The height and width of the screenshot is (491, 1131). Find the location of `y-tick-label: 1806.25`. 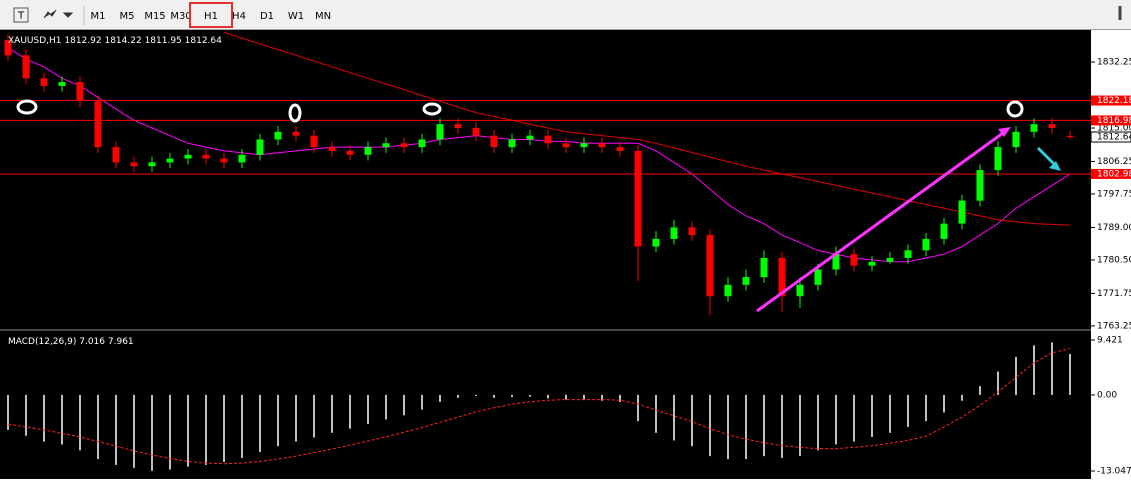

y-tick-label: 1806.25 is located at coordinates (1114, 162).